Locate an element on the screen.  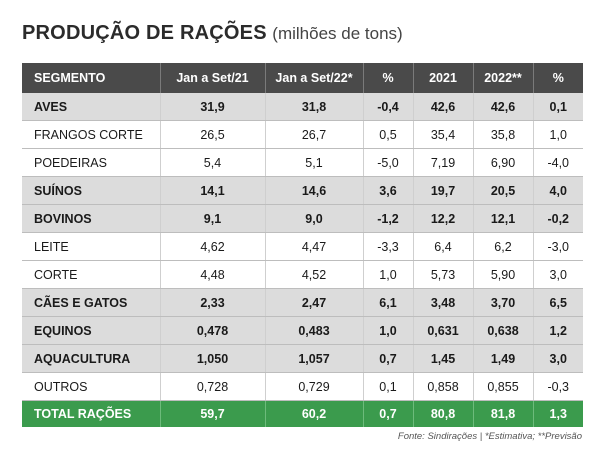
segment-cell: SUÍNOS is located at coordinates (91, 190).